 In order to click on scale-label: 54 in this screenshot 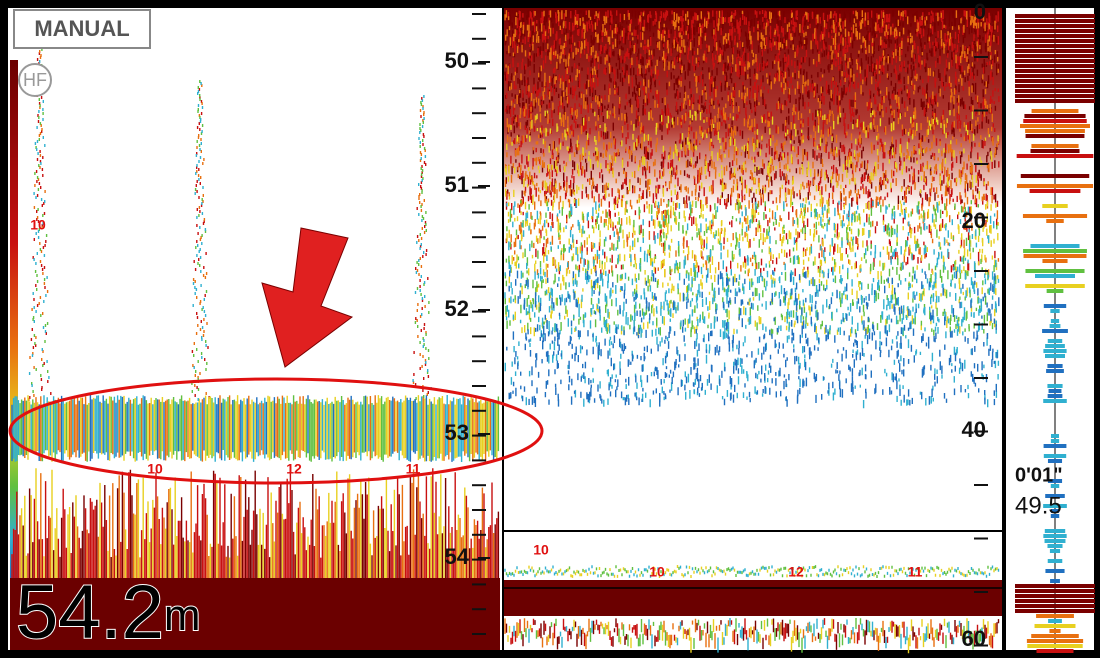, I will do `click(457, 556)`.